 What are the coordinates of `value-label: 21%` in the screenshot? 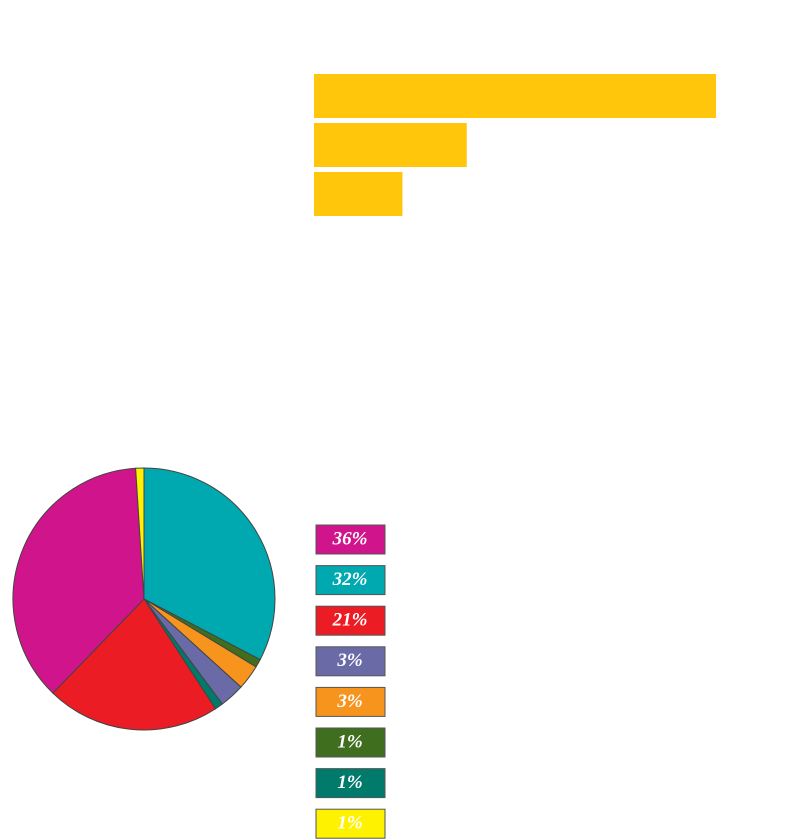 It's located at (350, 620).